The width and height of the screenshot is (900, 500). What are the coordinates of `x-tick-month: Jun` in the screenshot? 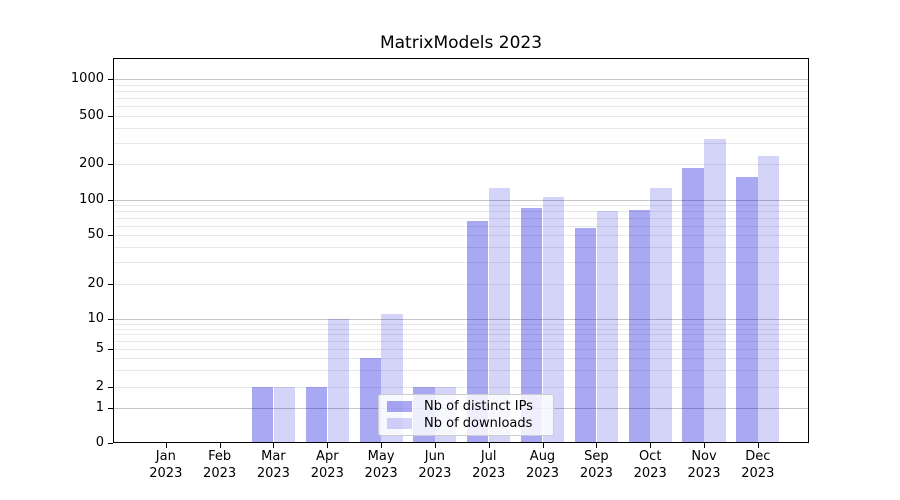 It's located at (435, 456).